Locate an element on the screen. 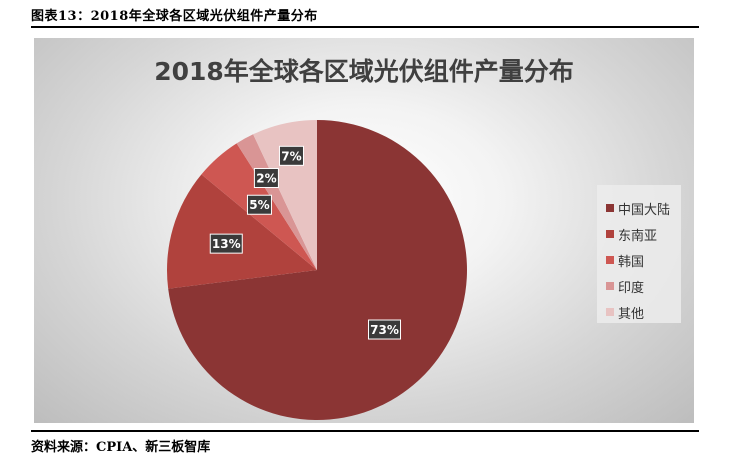 This screenshot has height=461, width=739. legend-item-2: 东南亚 is located at coordinates (631, 234).